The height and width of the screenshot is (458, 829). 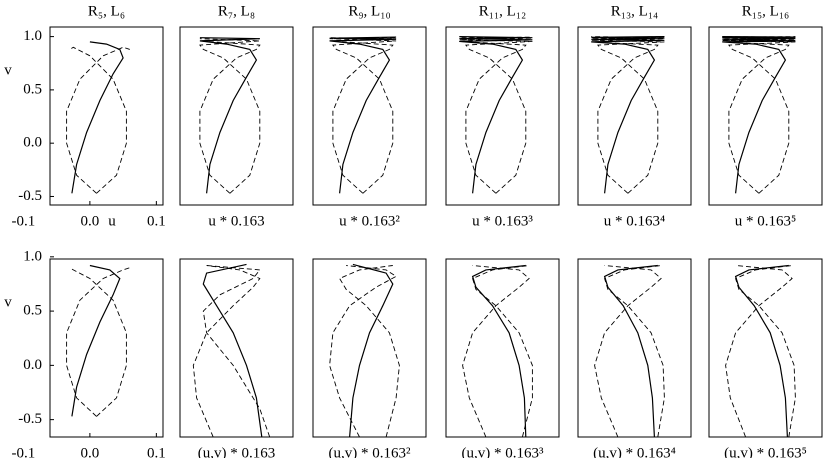 I want to click on panel-title: R₁₅, L₁₆, so click(x=766, y=11).